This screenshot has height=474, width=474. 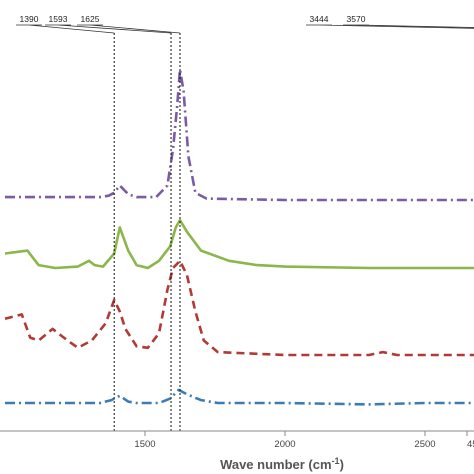 What do you see at coordinates (284, 444) in the screenshot?
I see `x-tick-label: 2000` at bounding box center [284, 444].